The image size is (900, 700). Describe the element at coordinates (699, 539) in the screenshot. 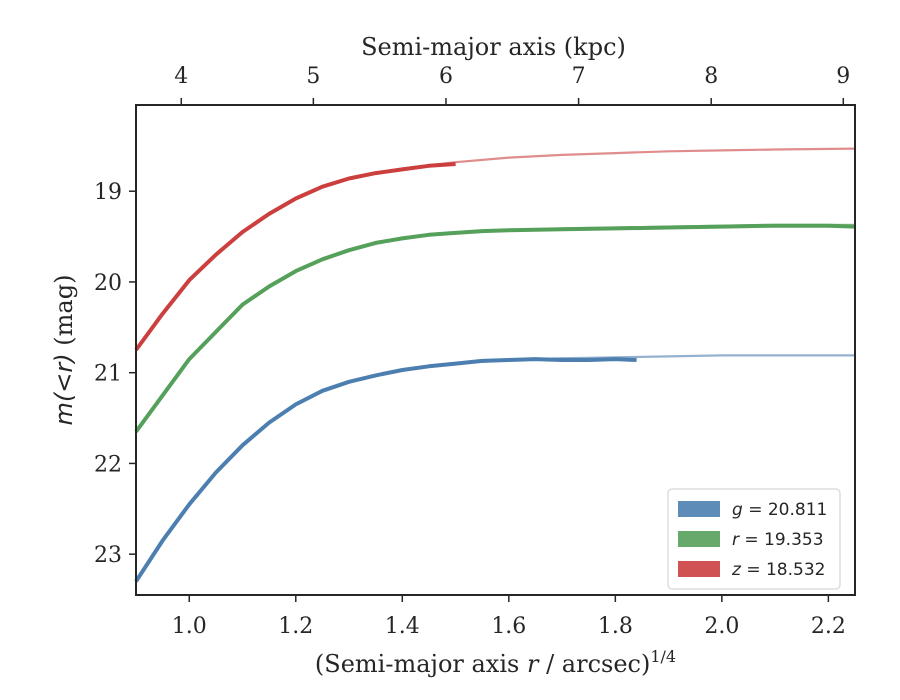

I see `legend-swatch-r` at that location.